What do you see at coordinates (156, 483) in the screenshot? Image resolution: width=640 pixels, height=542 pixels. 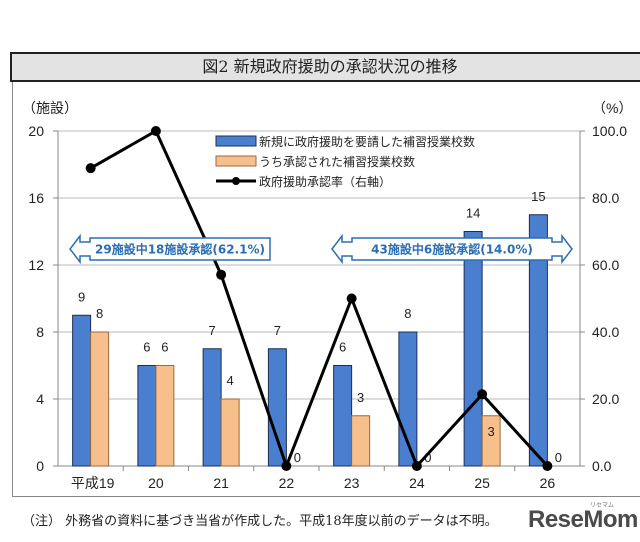 I see `x-axis-label: 20` at bounding box center [156, 483].